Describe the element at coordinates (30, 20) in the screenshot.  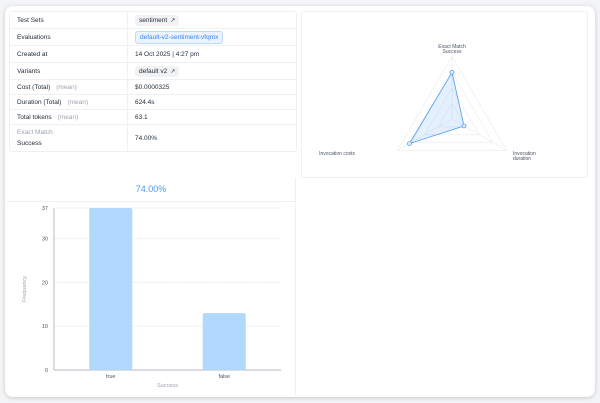
I see `label-text: Test Sets` at that location.